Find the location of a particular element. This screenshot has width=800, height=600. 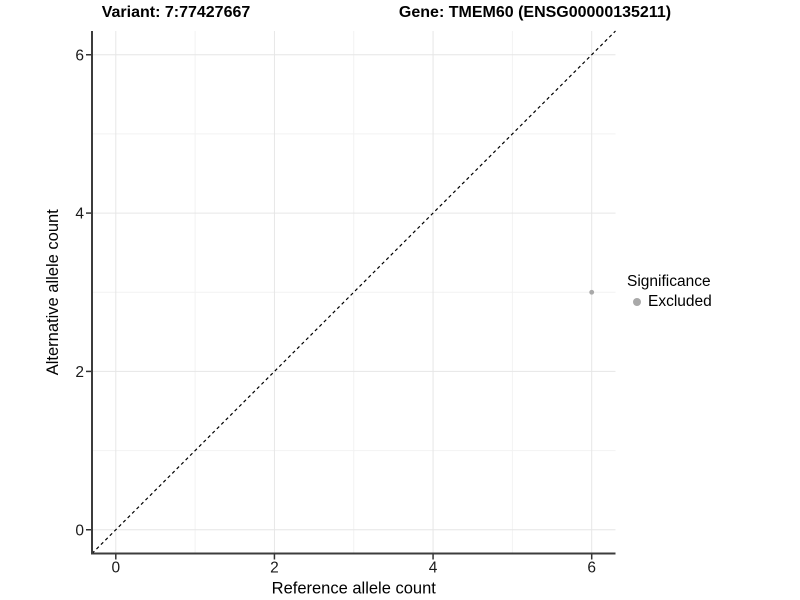

plot-title-variant: Variant: 7:77427667 is located at coordinates (176, 12).